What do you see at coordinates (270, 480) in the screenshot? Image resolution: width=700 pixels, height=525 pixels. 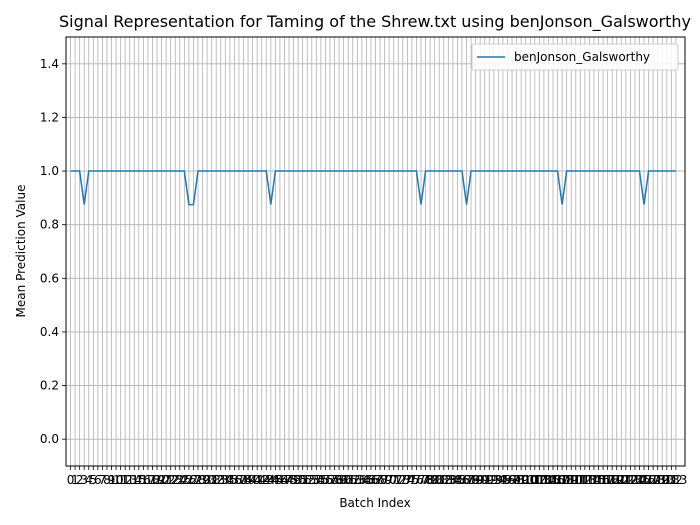 I see `x-tick-label: 44` at bounding box center [270, 480].